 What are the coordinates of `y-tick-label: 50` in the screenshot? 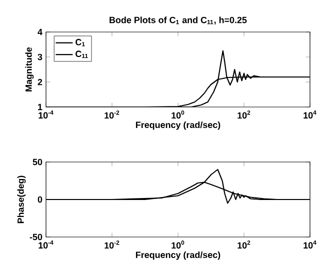 It's located at (37, 162).